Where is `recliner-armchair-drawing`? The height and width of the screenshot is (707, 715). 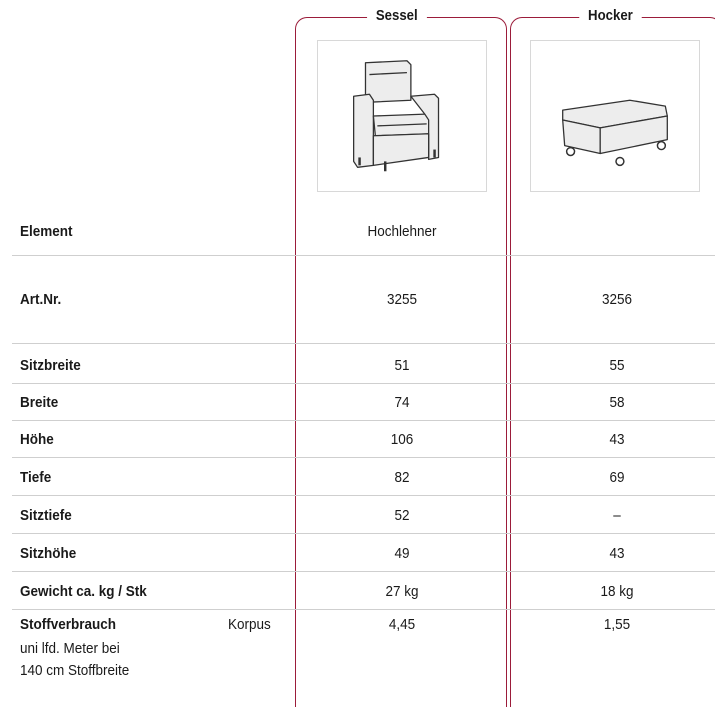 recliner-armchair-drawing is located at coordinates (396, 116).